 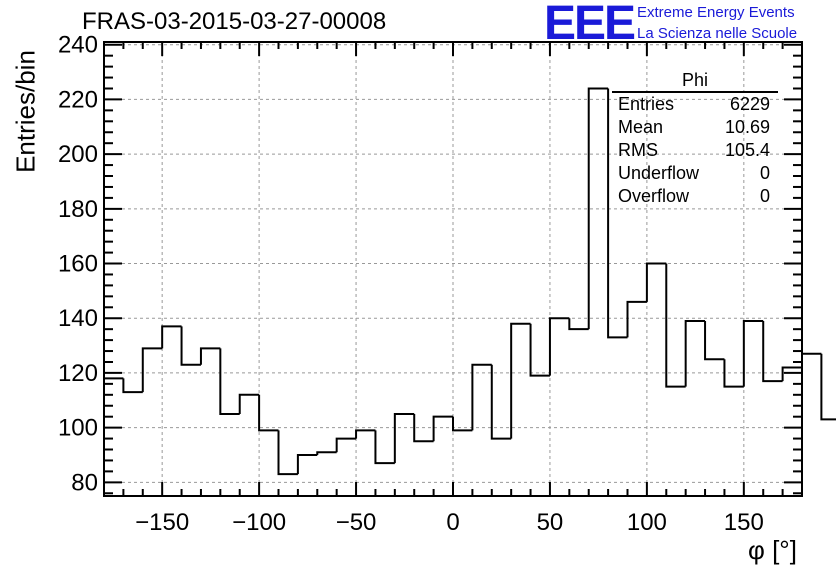 What do you see at coordinates (84, 482) in the screenshot?
I see `y-tick-label: 80` at bounding box center [84, 482].